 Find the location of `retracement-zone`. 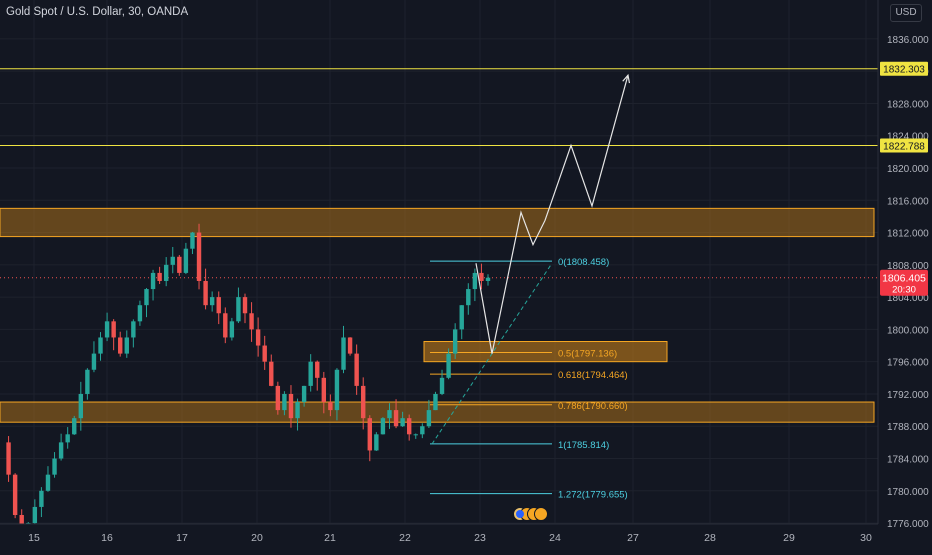

retracement-zone is located at coordinates (545, 352).